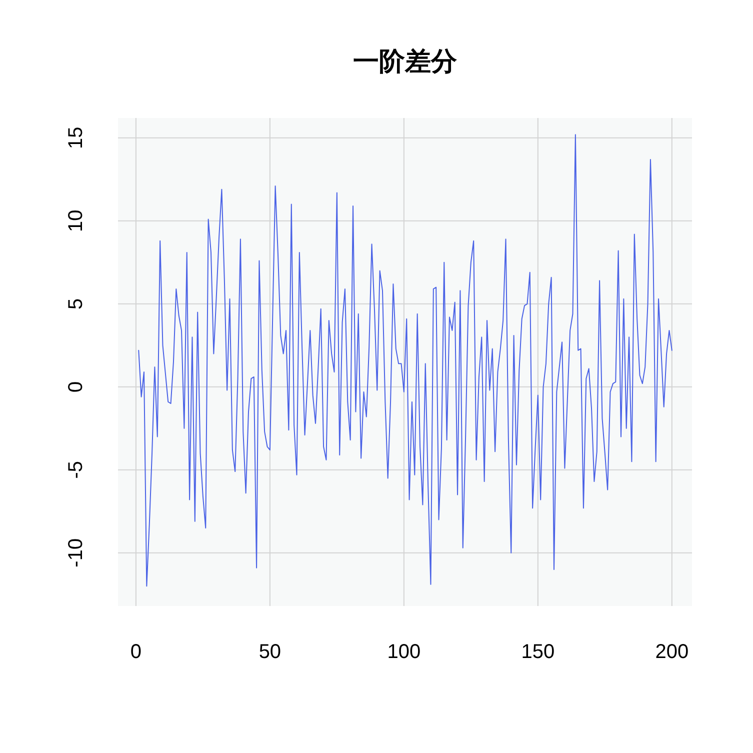  I want to click on y-tick-label: 15, so click(76, 138).